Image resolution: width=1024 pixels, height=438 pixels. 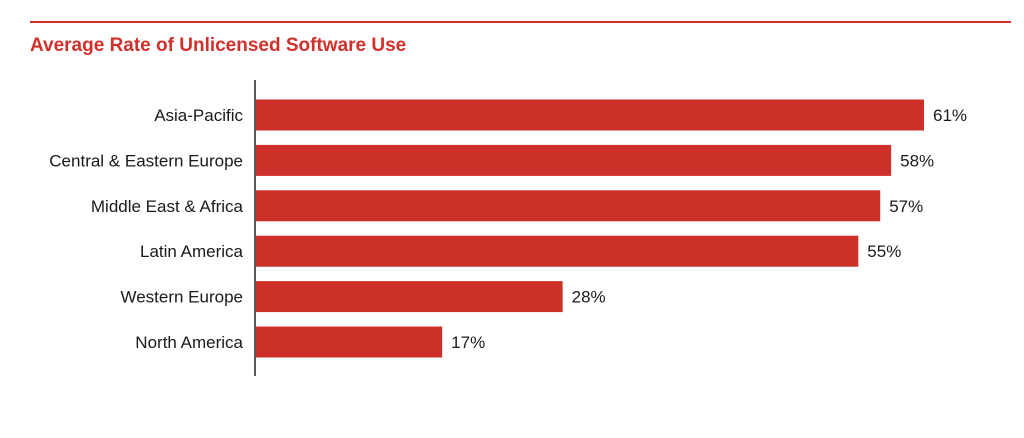 I want to click on chart-title: Average Rate of Unlicensed Software Use, so click(x=218, y=45).